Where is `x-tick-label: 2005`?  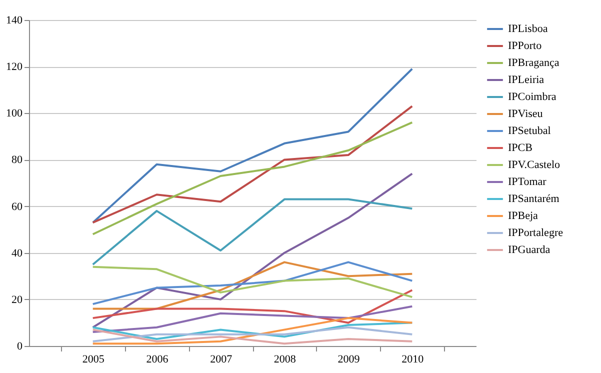
x-tick-label: 2005 is located at coordinates (93, 360).